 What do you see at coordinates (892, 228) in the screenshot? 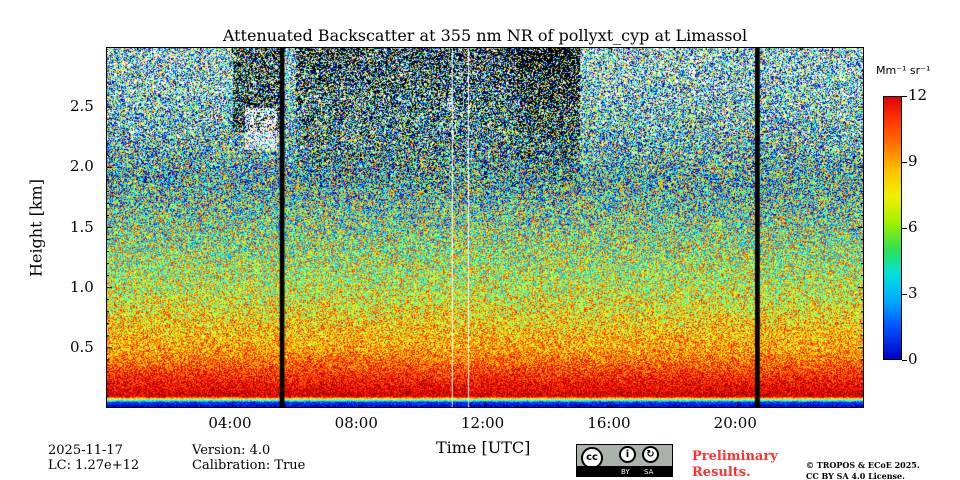
I see `colorbar` at bounding box center [892, 228].